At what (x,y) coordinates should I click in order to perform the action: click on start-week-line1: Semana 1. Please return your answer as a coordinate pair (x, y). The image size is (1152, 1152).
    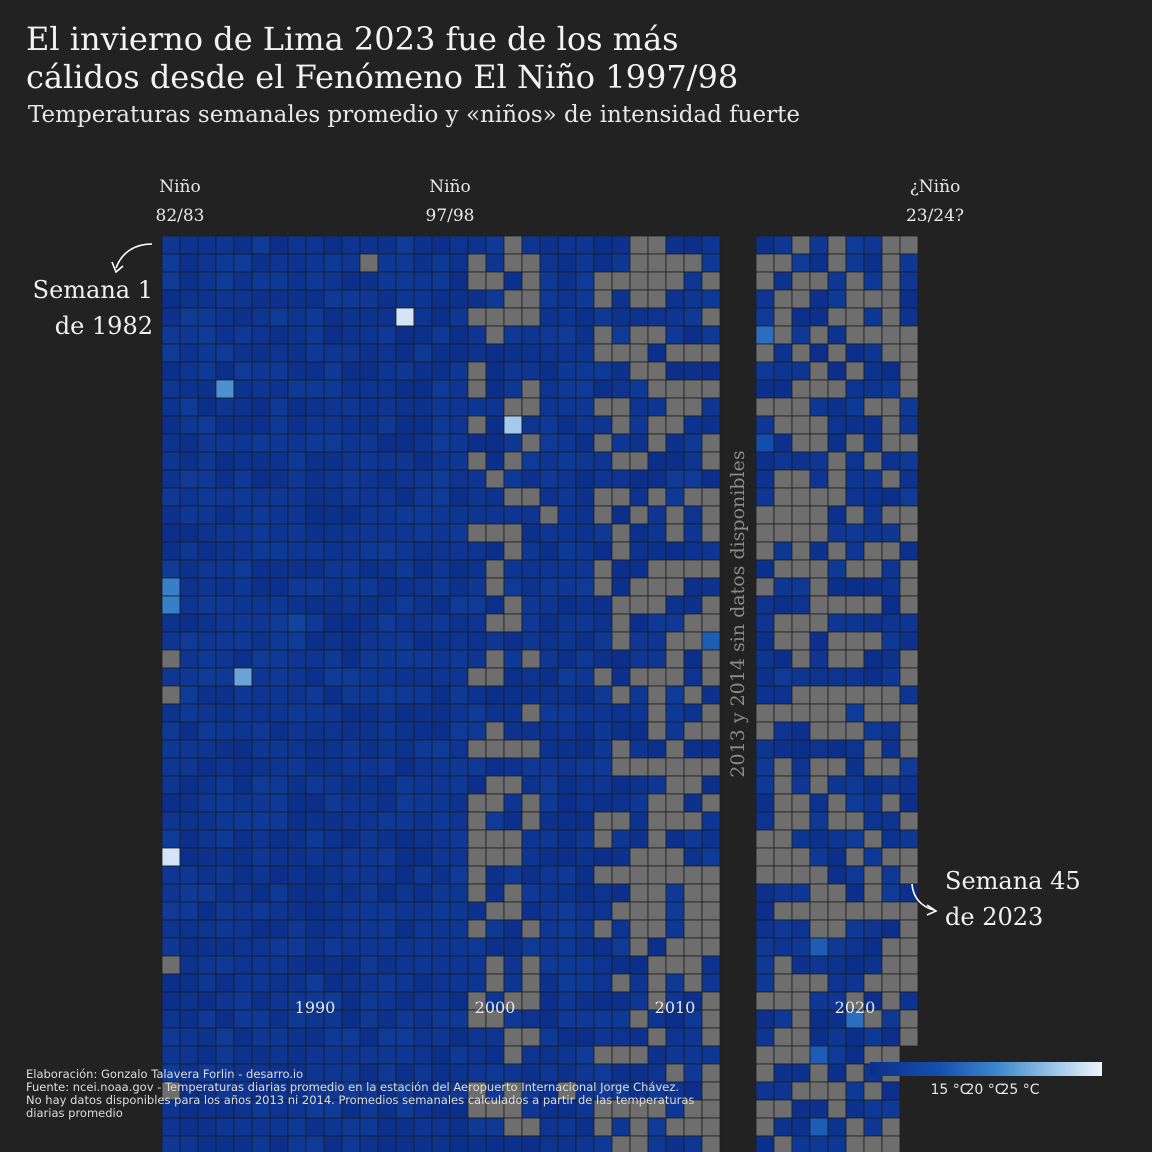
    Looking at the image, I should click on (92, 290).